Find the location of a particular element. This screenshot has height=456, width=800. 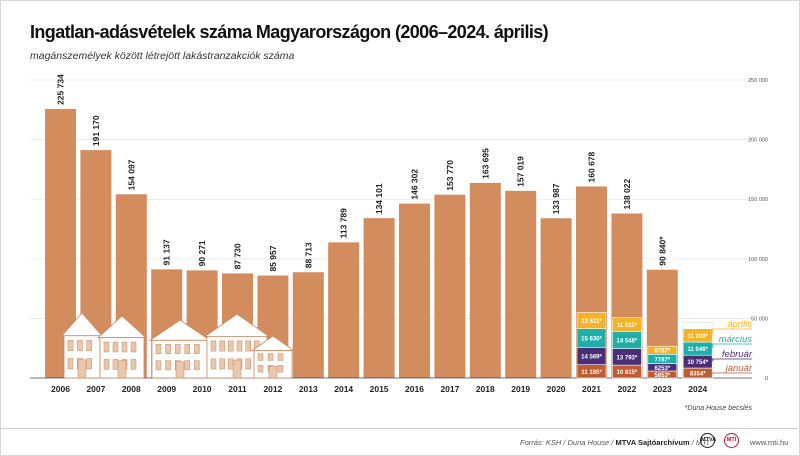

bar-value-label: 91 137 is located at coordinates (167, 252).